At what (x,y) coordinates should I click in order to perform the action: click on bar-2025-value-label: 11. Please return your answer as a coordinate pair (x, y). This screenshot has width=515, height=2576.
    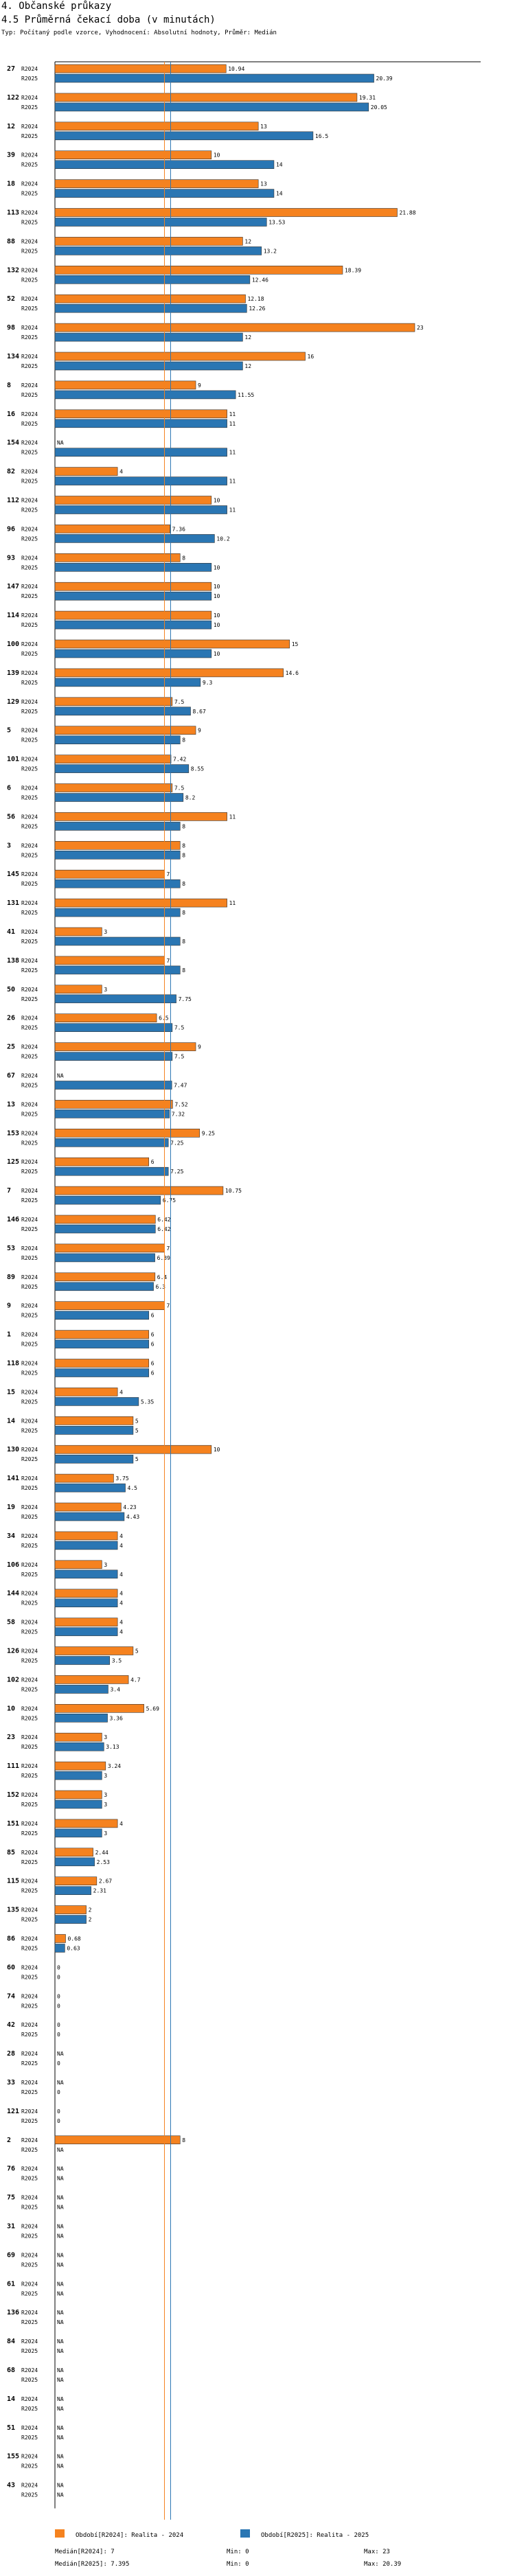
    Looking at the image, I should click on (232, 482).